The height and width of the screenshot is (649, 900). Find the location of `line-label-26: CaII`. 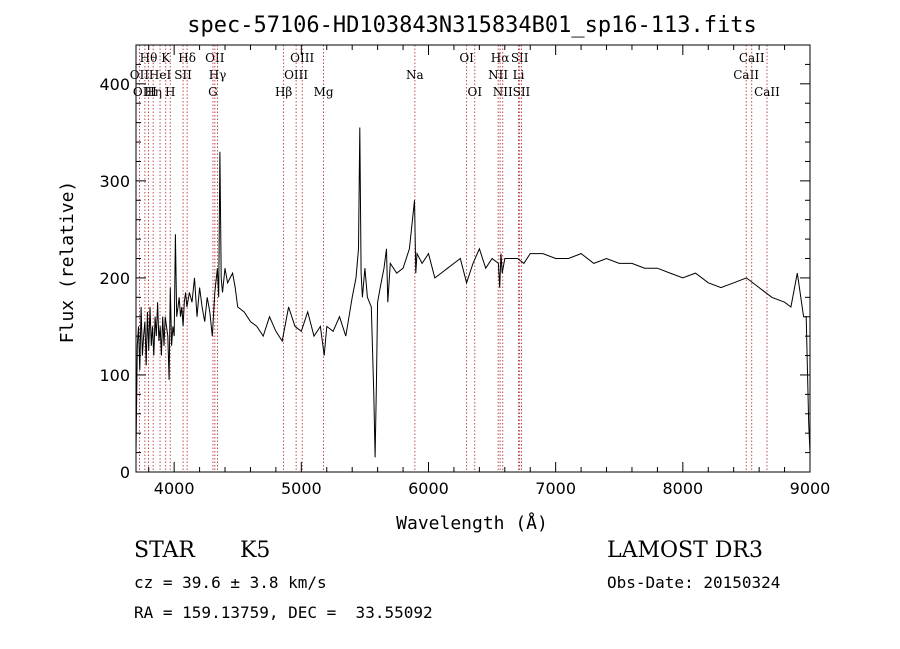

line-label-26: CaII is located at coordinates (752, 58).